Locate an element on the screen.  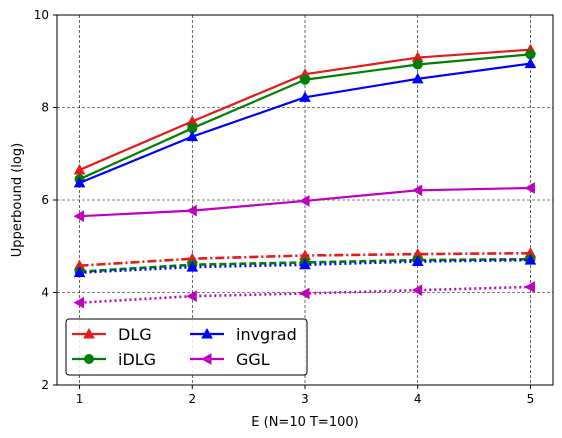
x-tick-label: 4 is located at coordinates (418, 399).